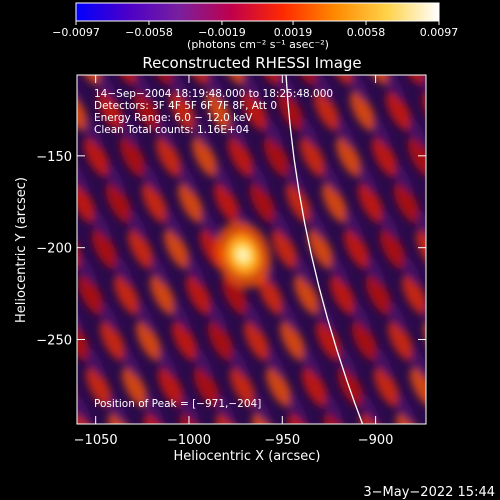 This screenshot has height=500, width=500. I want to click on x-tick-label: −1000, so click(189, 440).